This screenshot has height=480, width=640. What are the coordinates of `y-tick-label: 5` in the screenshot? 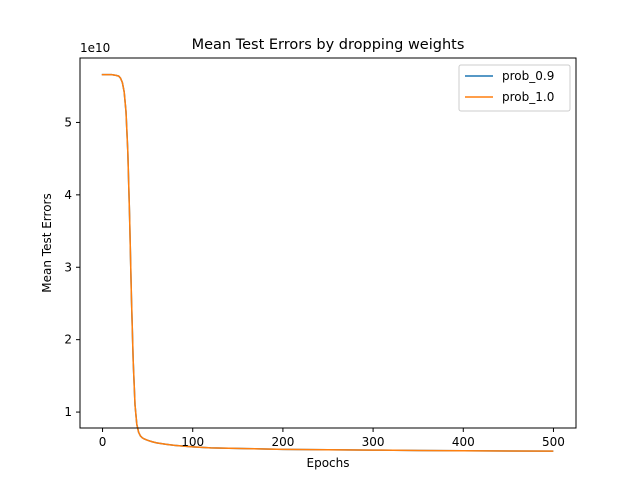 It's located at (68, 122).